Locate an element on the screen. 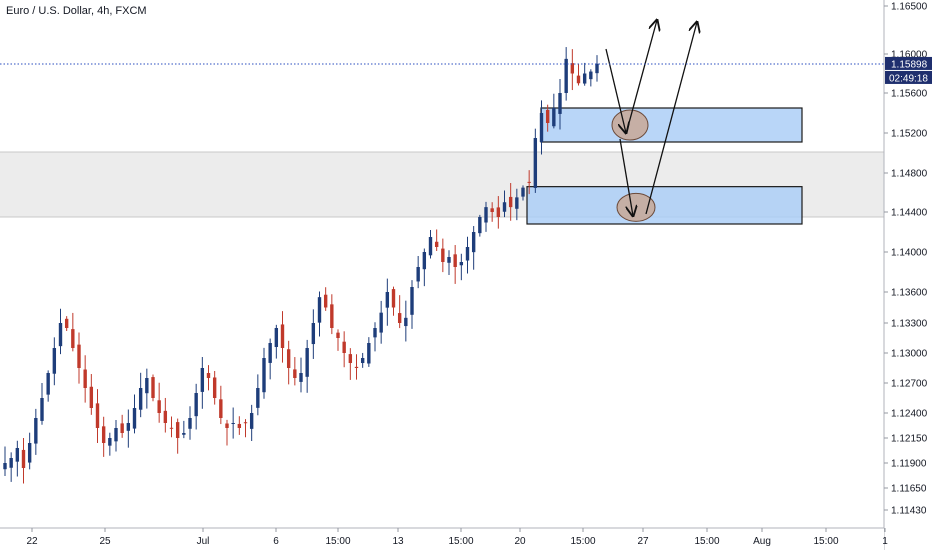 Image resolution: width=932 pixels, height=550 pixels. chart-title: Euro / U.S. Dollar, 4h, FXCM is located at coordinates (76, 11).